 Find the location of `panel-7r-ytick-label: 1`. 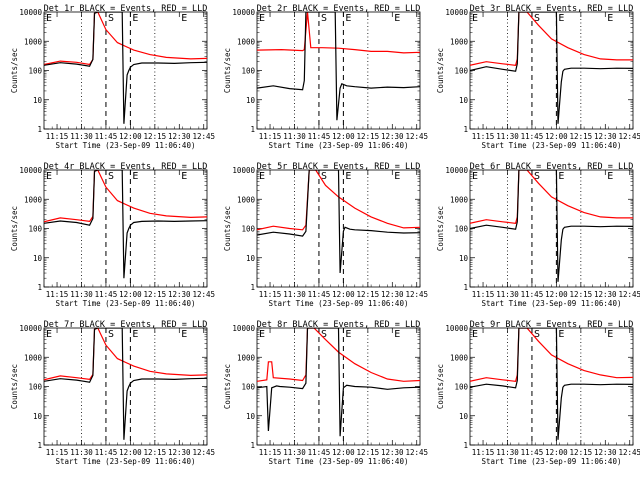

panel-7r-ytick-label: 1 is located at coordinates (39, 445).